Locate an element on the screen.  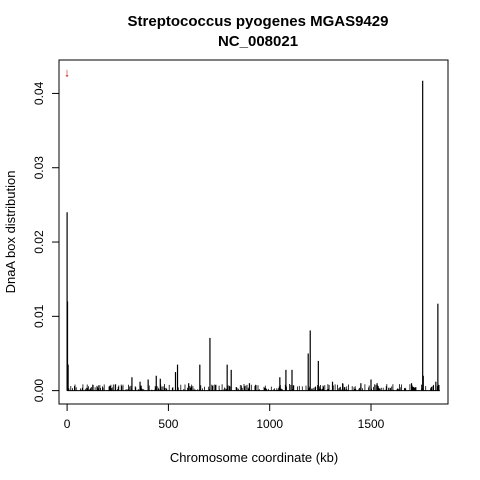
x-axis: 0 500 1000 1500 is located at coordinates (224, 417).